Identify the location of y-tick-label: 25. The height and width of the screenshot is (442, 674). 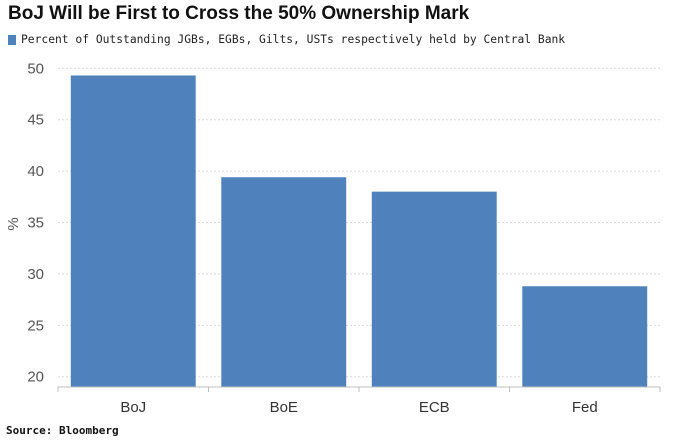
(35, 325).